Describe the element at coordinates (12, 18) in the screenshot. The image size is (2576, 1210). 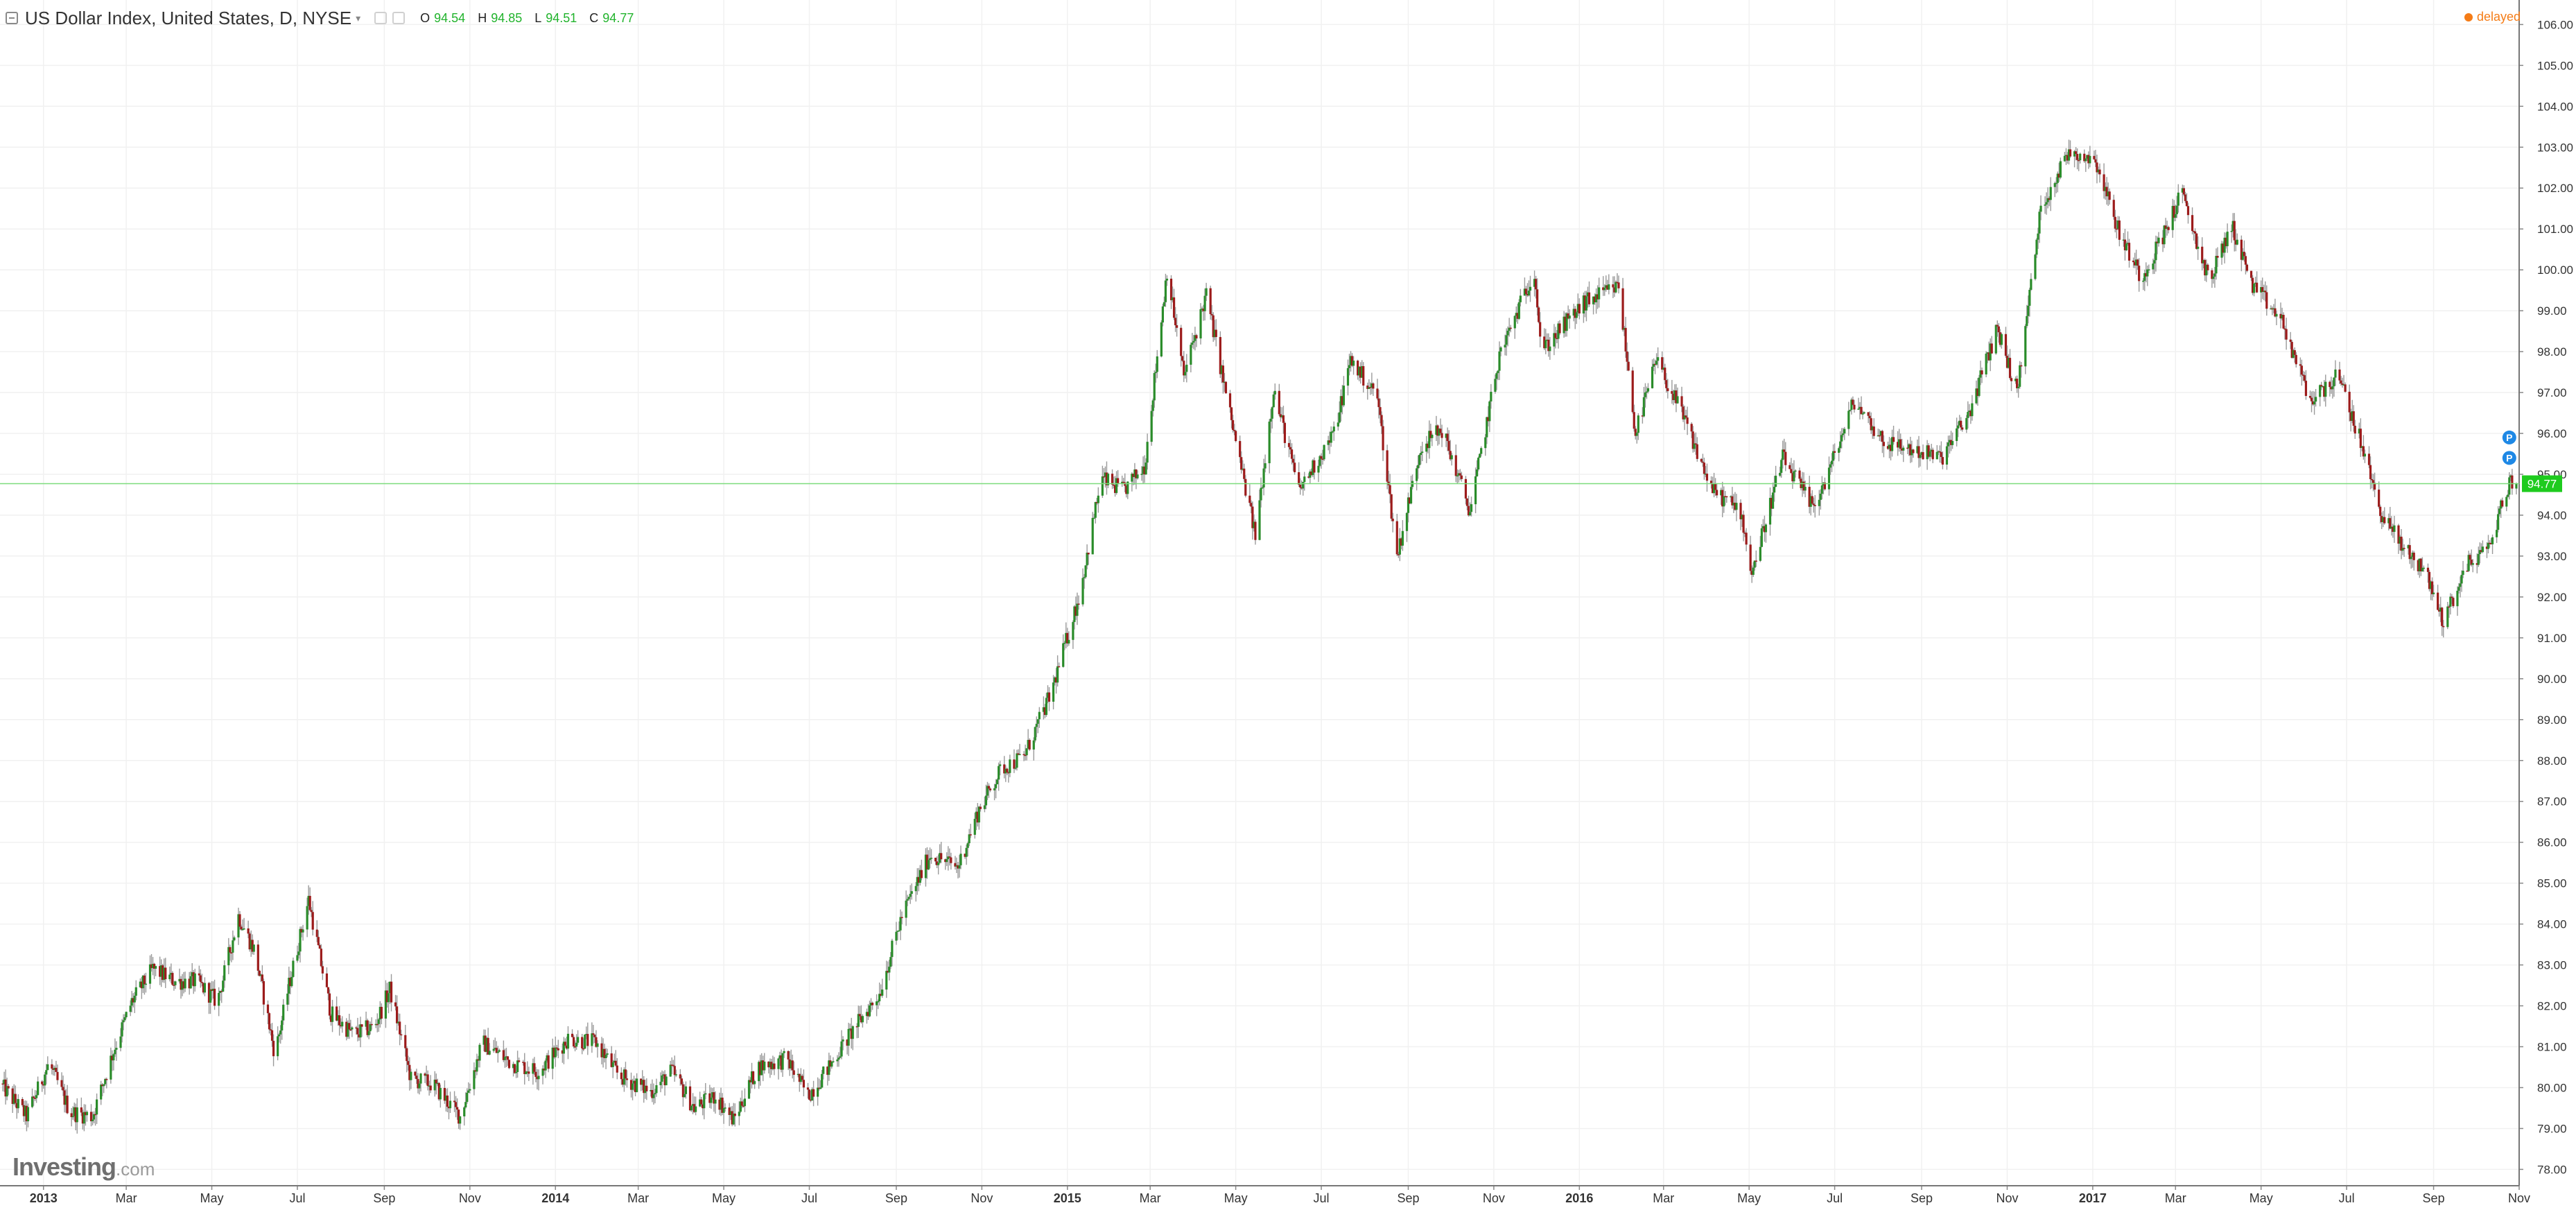
I see `collapse-icon` at that location.